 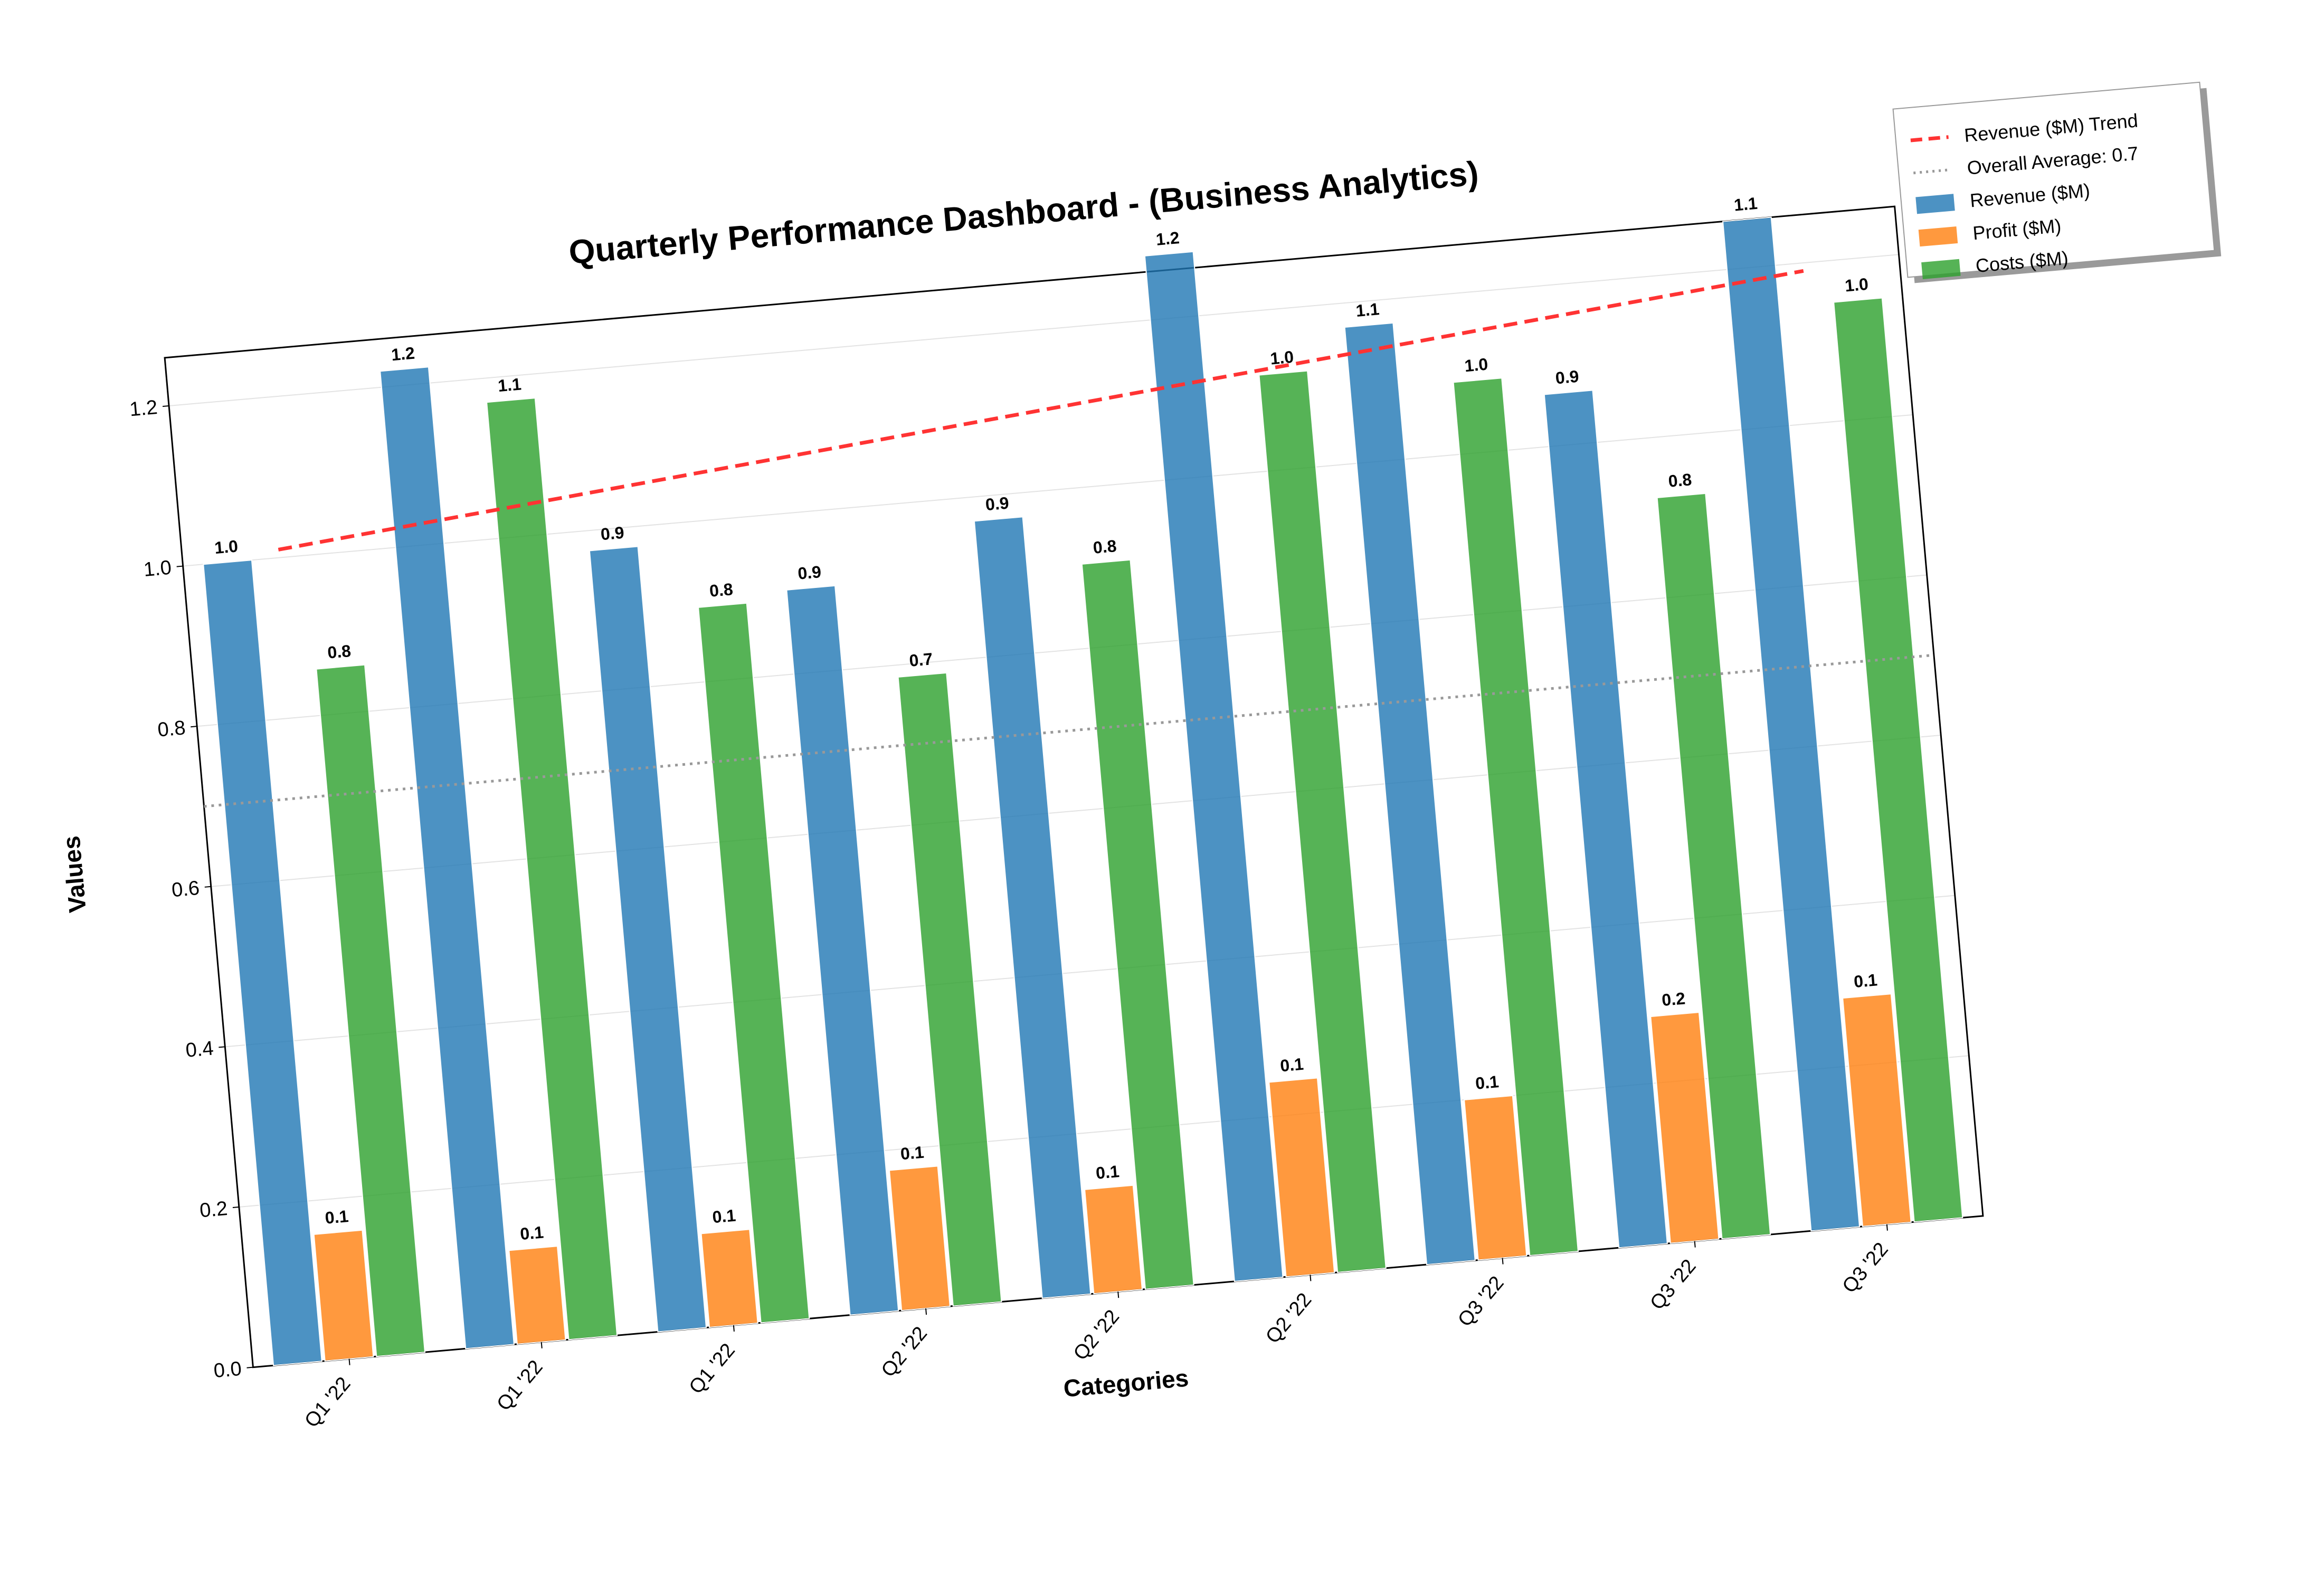 I want to click on y-tick-label: 0.0, so click(x=227, y=1370).